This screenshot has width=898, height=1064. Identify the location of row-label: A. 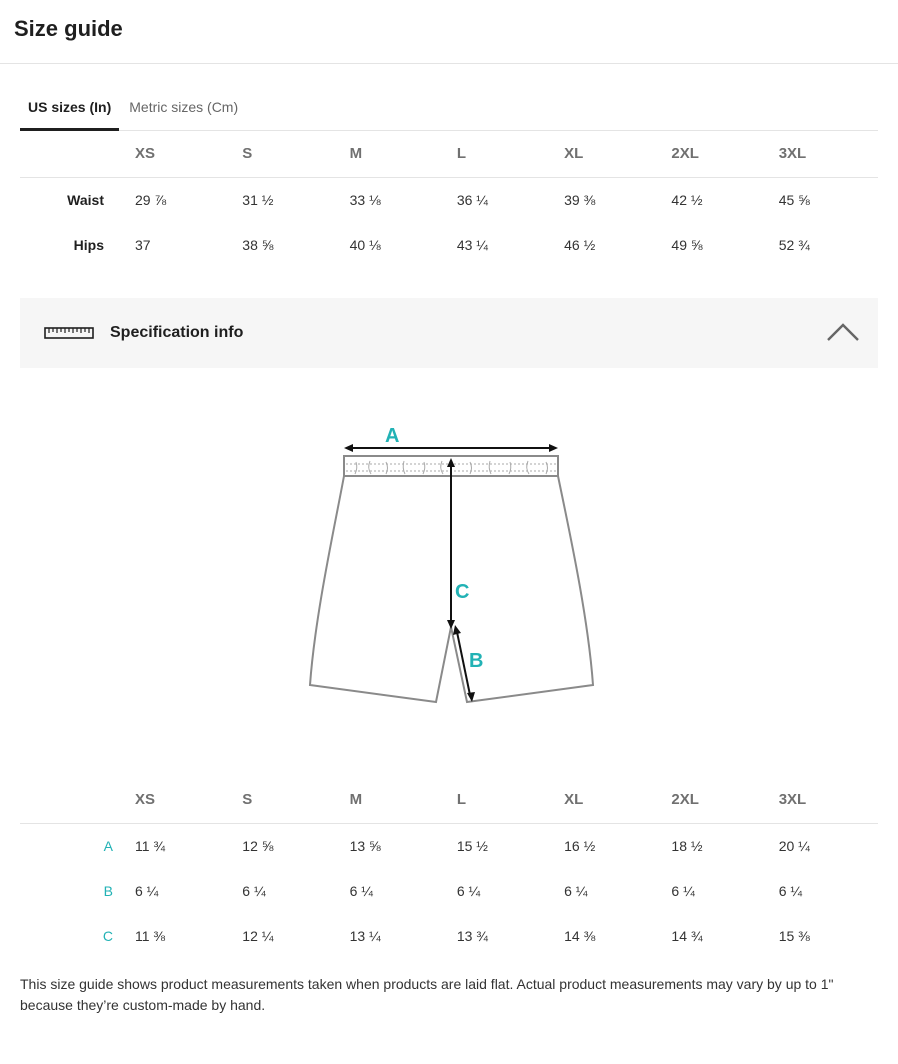
(108, 845).